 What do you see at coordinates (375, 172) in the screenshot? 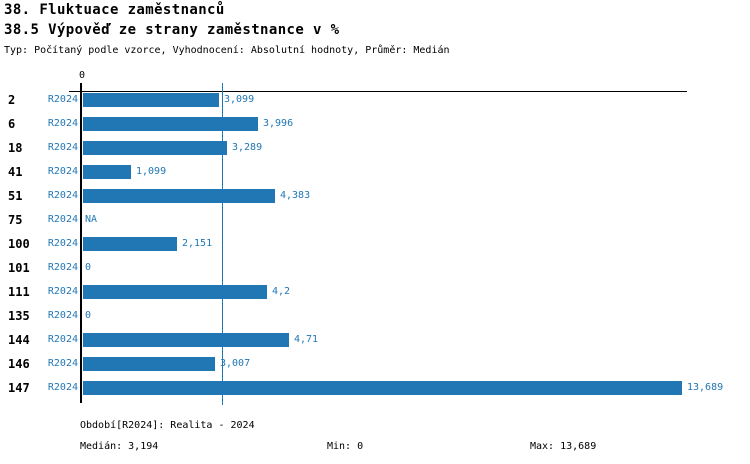
I see `chart-row: 41 R2024 1,099` at bounding box center [375, 172].